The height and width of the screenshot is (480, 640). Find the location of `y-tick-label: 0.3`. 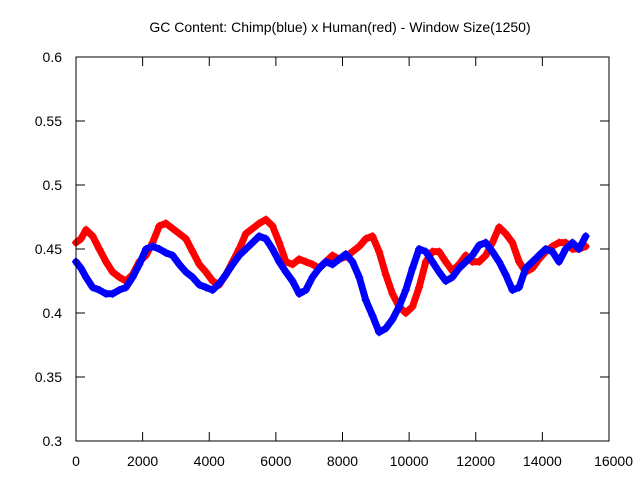

y-tick-label: 0.3 is located at coordinates (53, 441).